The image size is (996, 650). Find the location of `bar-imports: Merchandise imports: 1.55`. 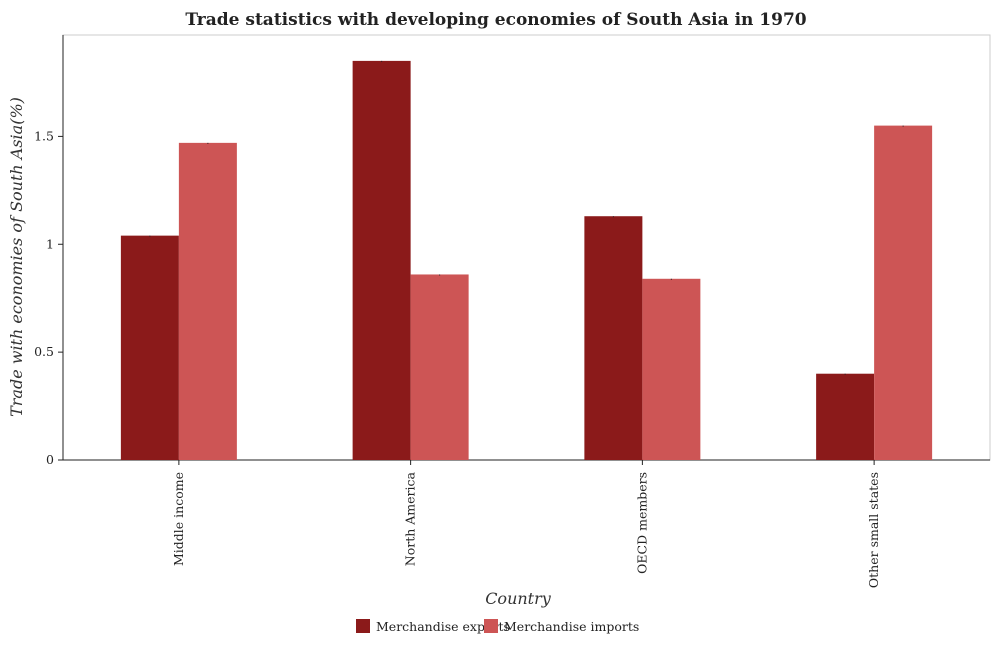

bar-imports: Merchandise imports: 1.55 is located at coordinates (903, 293).